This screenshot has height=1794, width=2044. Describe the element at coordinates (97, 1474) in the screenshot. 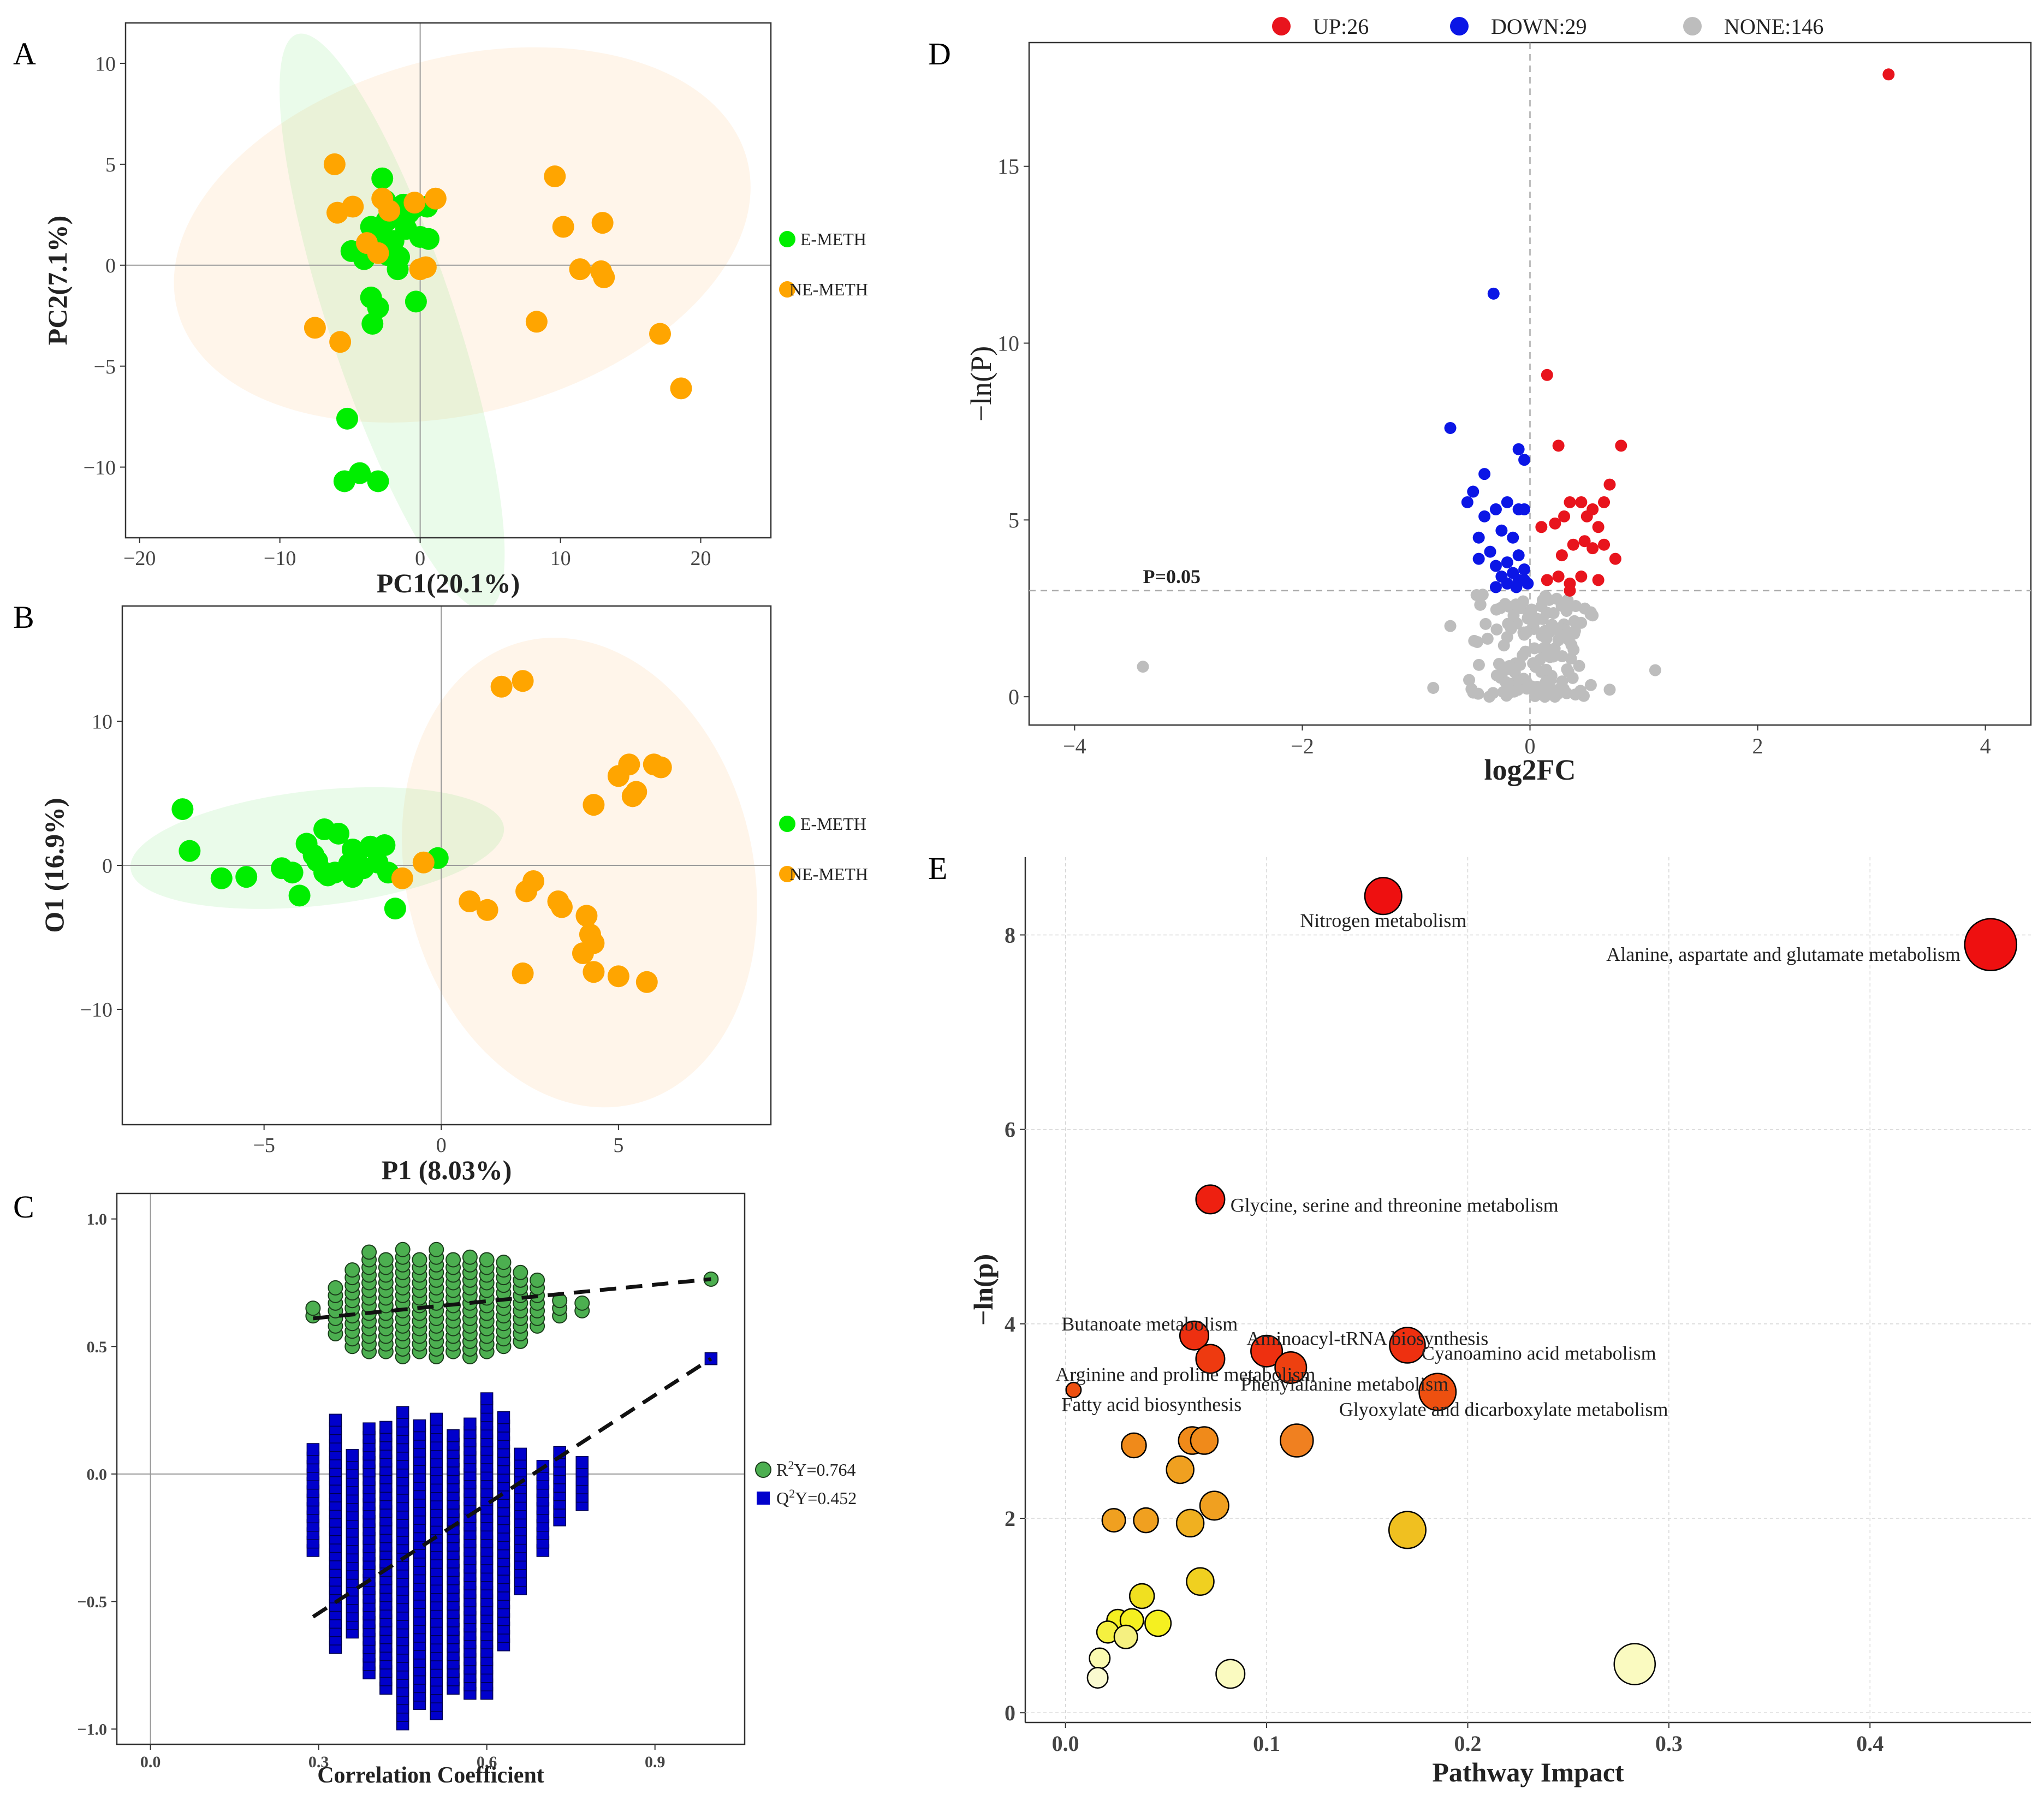

I see `y-tick-label: 0.0` at that location.